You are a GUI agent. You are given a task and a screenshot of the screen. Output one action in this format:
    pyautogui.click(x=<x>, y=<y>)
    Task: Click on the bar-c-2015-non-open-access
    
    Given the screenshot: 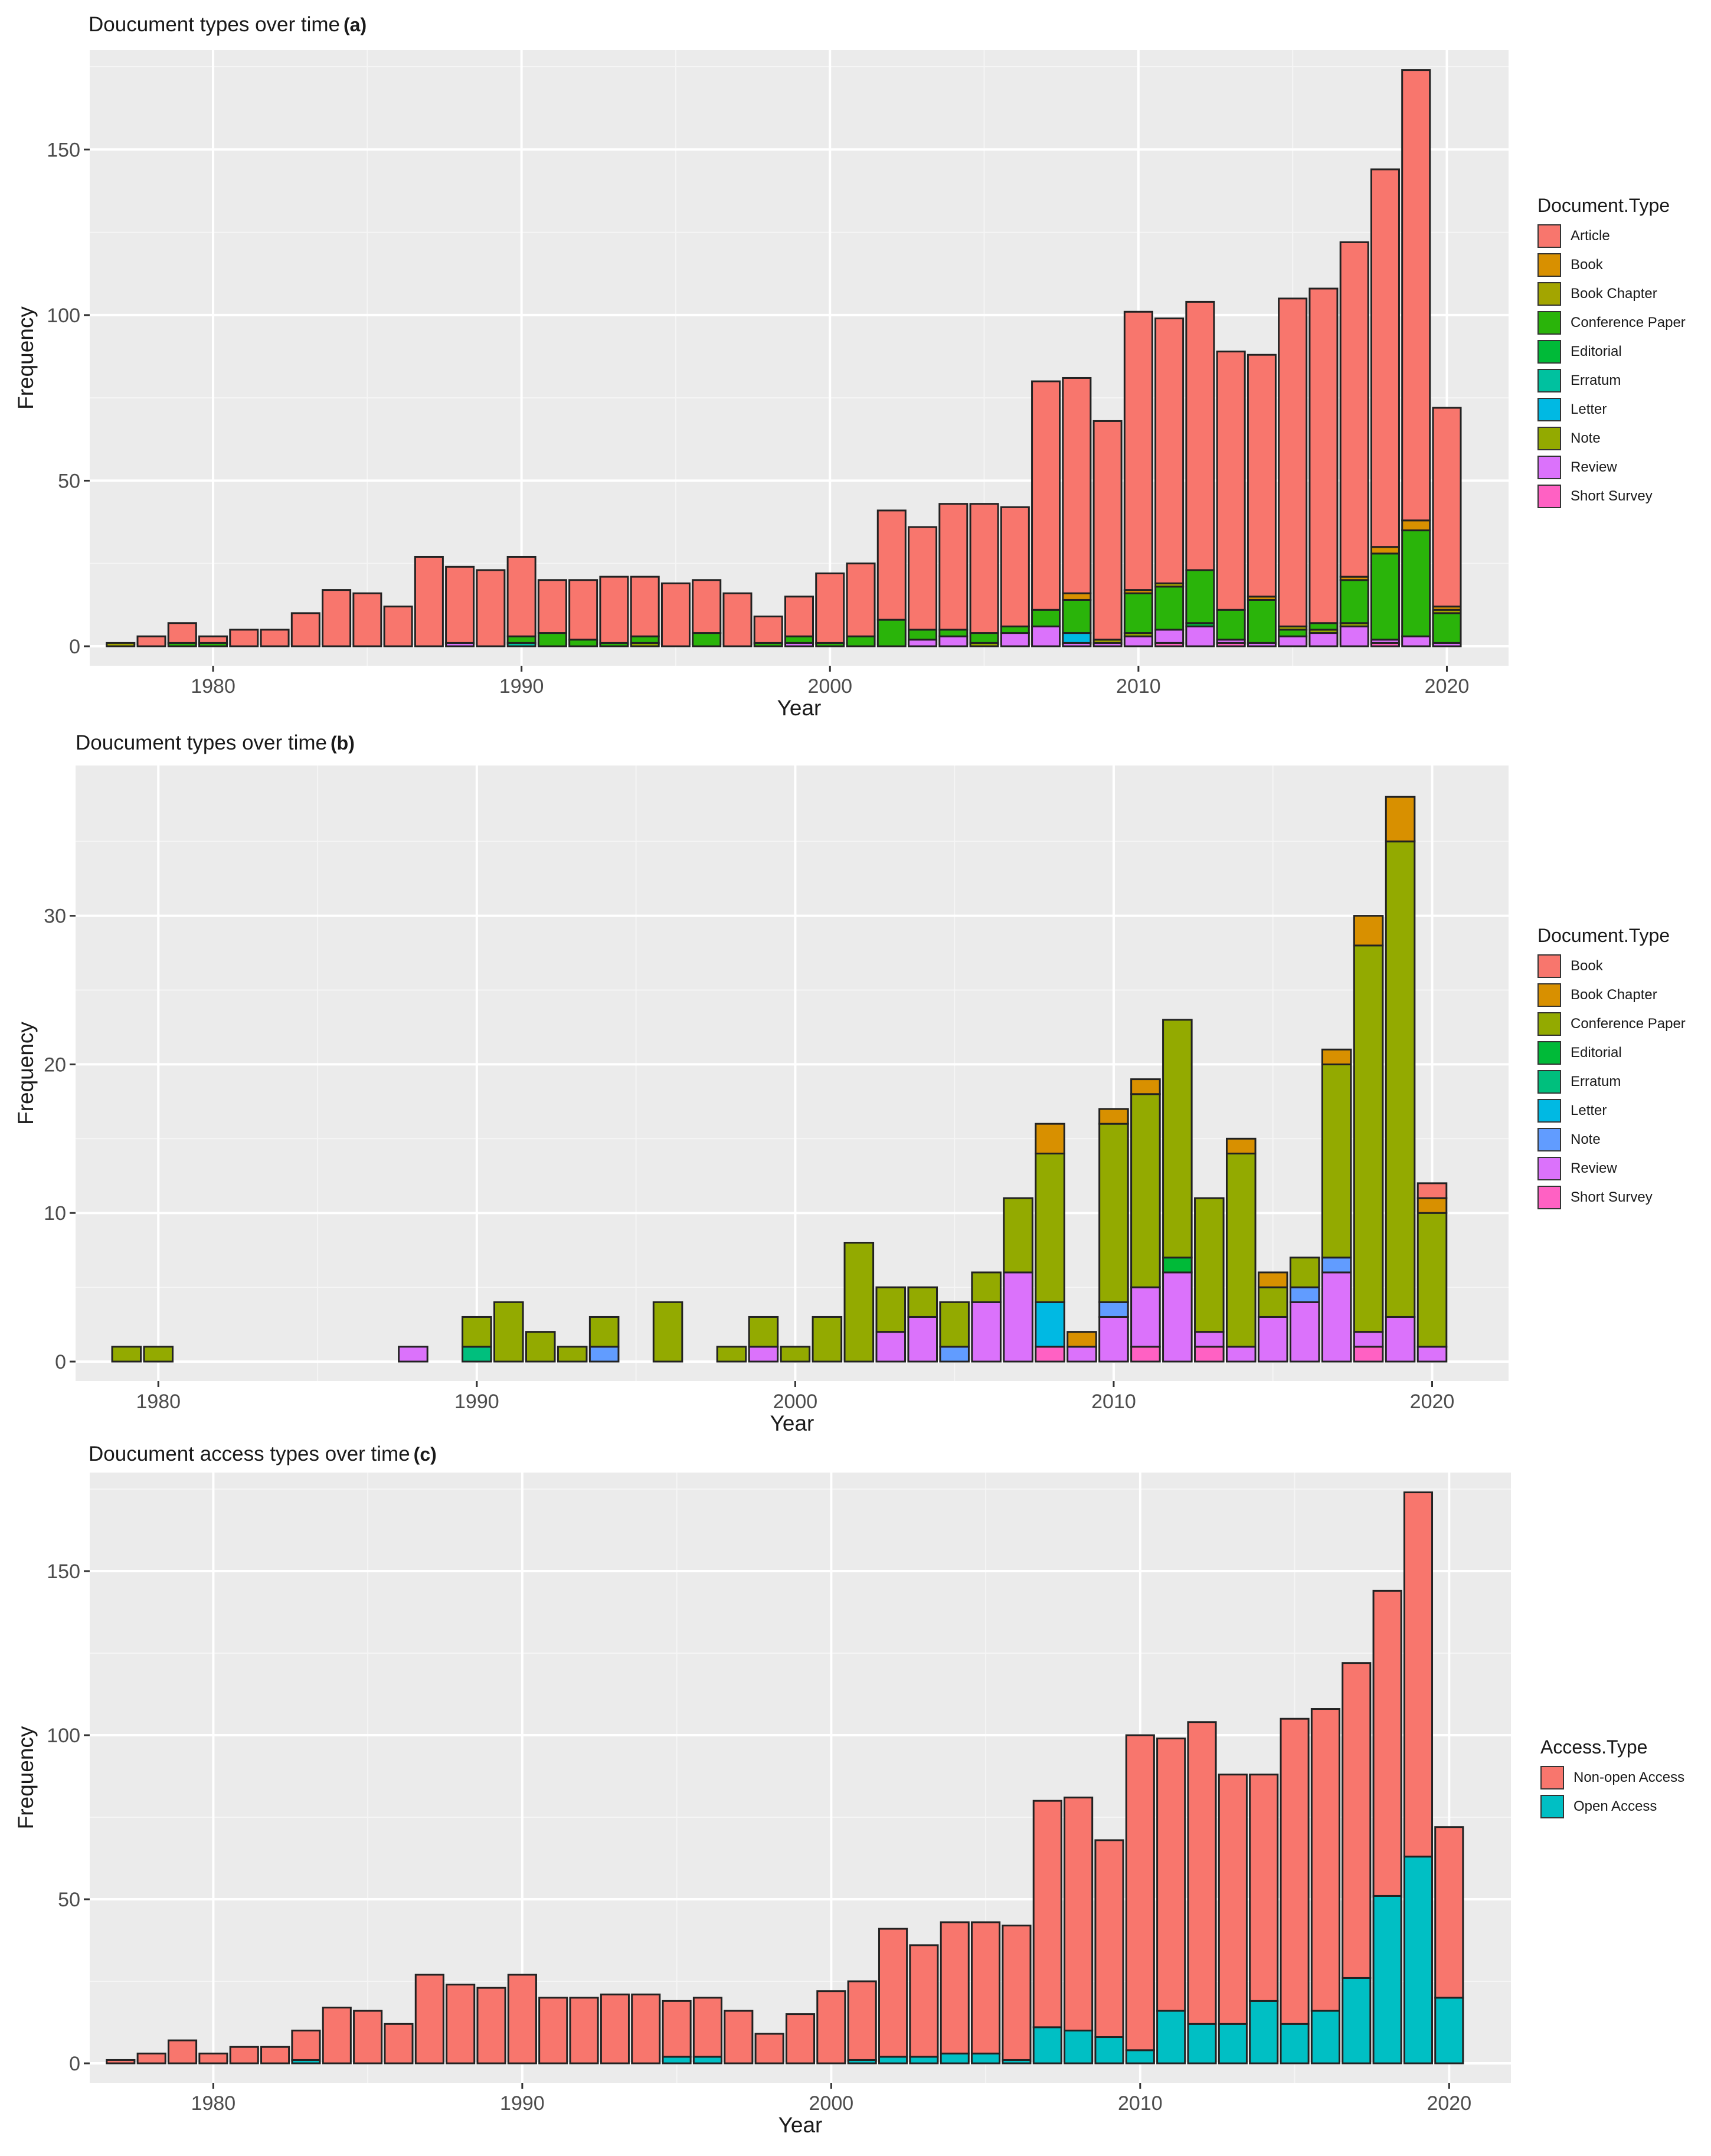 What is the action you would take?
    pyautogui.click(x=1295, y=1871)
    